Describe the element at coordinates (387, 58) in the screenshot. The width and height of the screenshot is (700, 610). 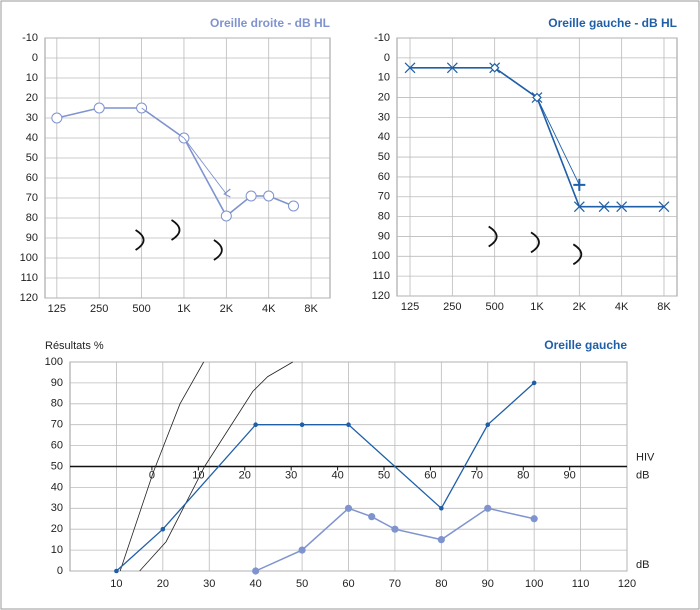
I see `y-tick-label: 0` at that location.